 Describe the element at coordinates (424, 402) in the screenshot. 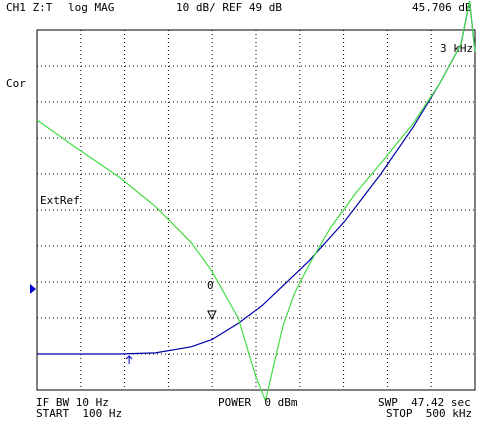

I see `sweep-time-label: SWP 47.42 sec` at that location.